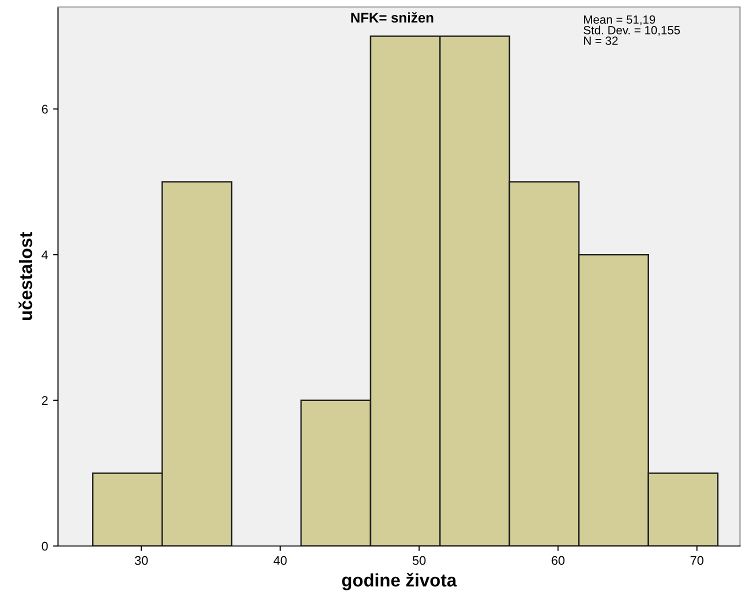 This screenshot has width=746, height=611. Describe the element at coordinates (45, 109) in the screenshot. I see `y-tick-label: 6` at that location.